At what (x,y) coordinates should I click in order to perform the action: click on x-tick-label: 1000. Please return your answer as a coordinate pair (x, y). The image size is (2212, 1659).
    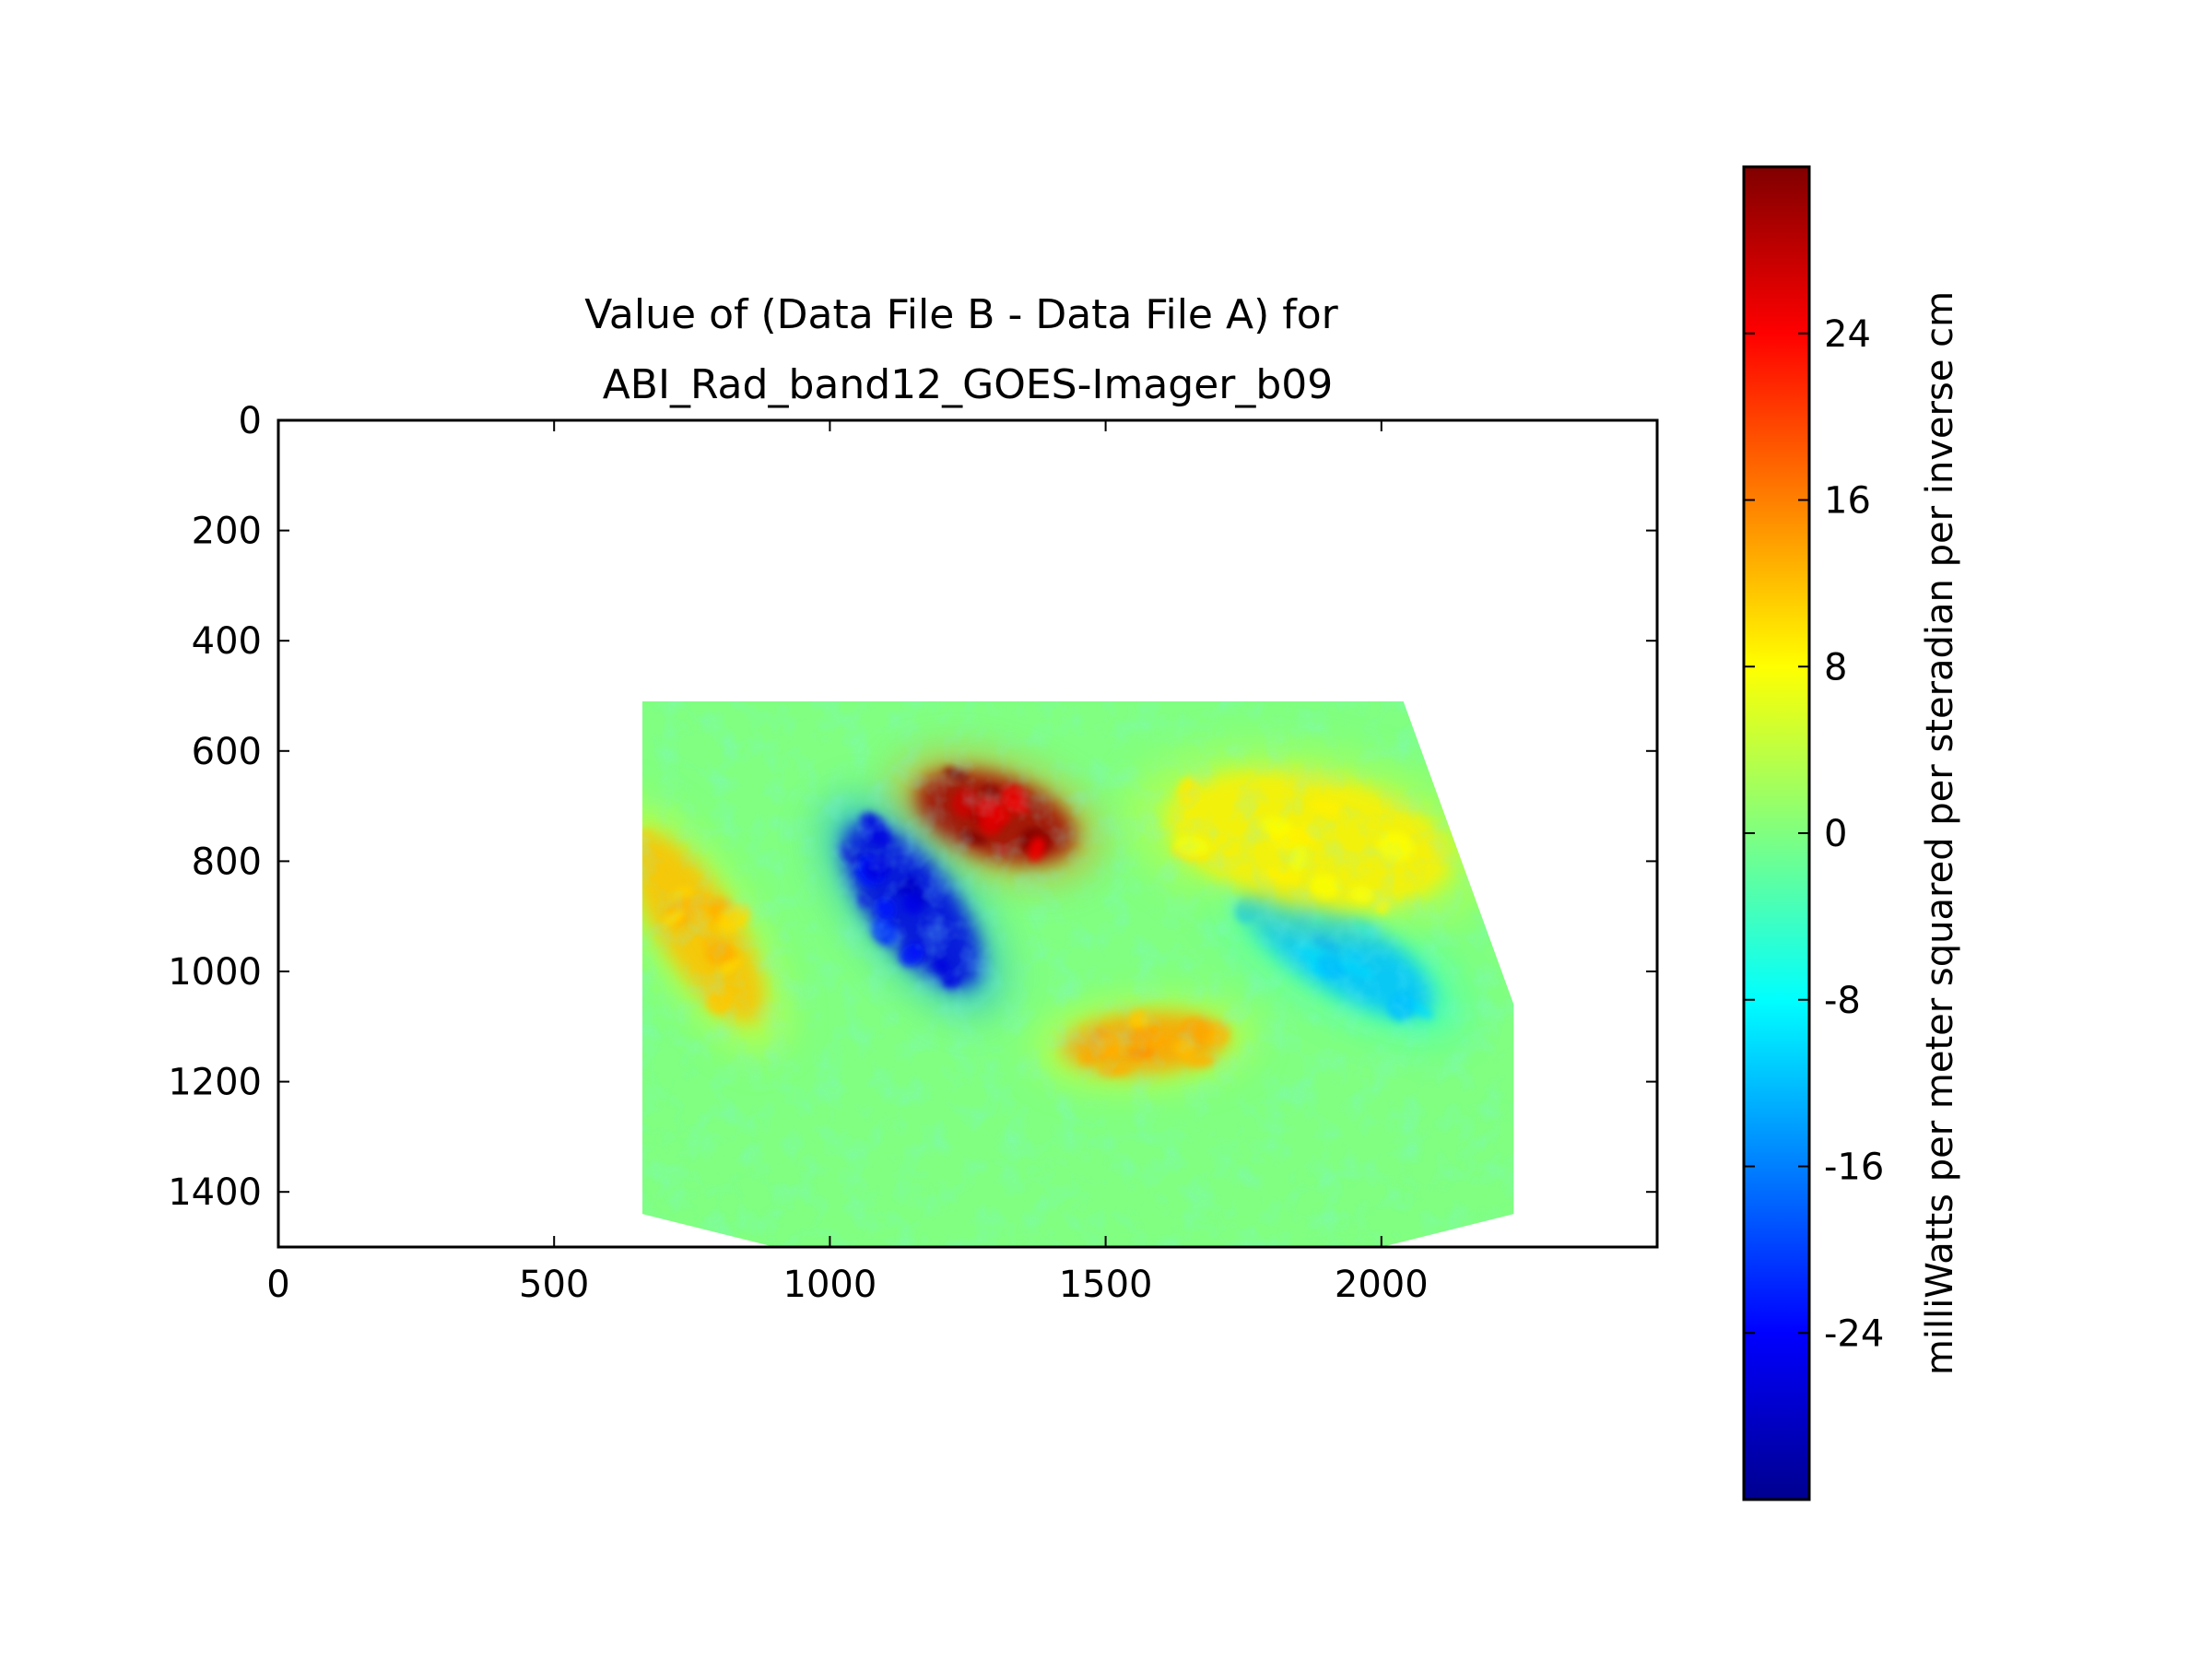
    Looking at the image, I should click on (830, 1285).